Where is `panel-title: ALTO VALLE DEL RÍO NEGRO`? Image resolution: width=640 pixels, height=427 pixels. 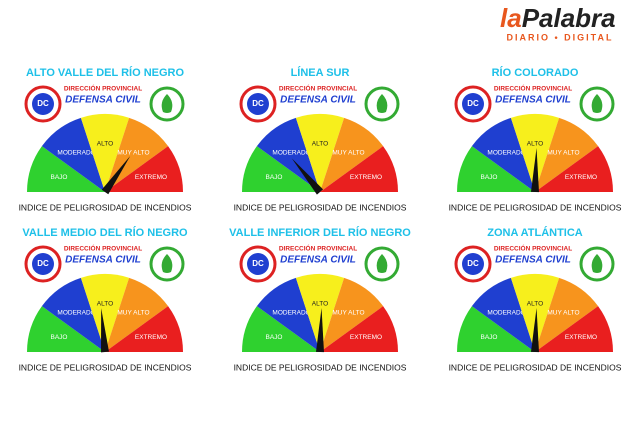
panel-title: ALTO VALLE DEL RÍO NEGRO is located at coordinates (105, 72).